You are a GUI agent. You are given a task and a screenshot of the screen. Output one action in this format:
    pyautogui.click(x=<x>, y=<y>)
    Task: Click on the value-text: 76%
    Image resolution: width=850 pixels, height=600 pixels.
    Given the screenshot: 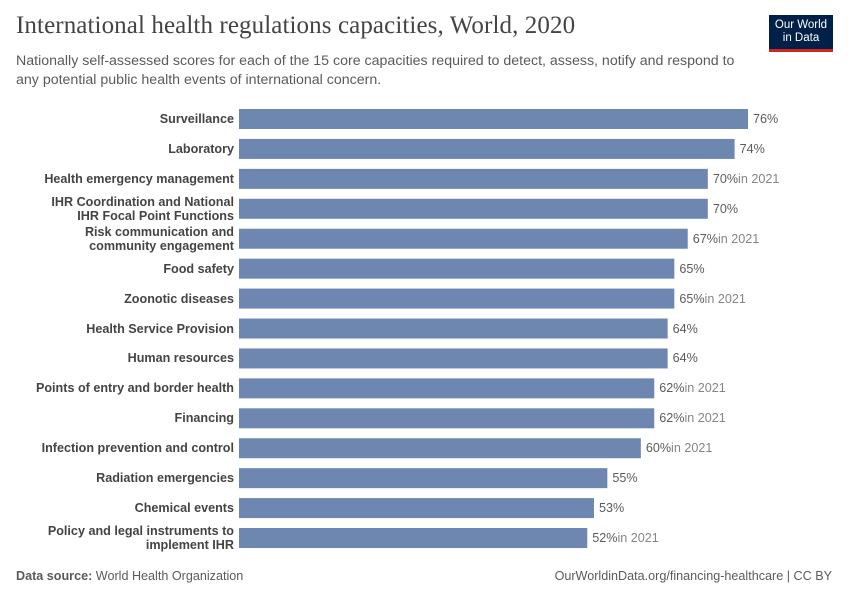 What is the action you would take?
    pyautogui.click(x=766, y=119)
    